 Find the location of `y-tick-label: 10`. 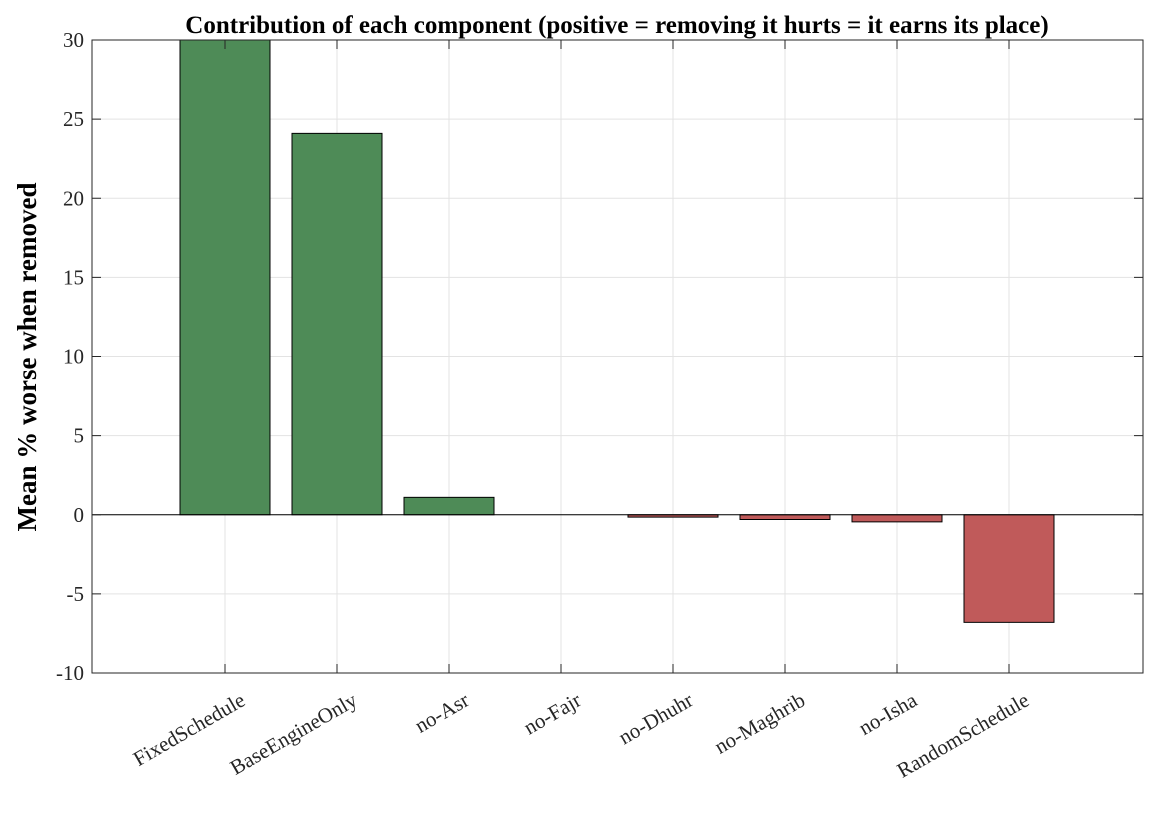

y-tick-label: 10 is located at coordinates (73, 357).